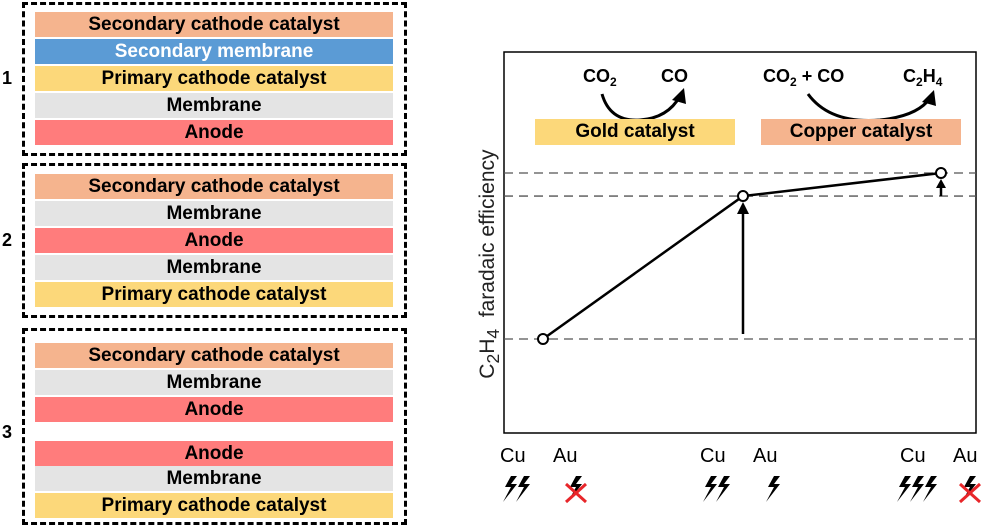  I want to click on stack-1-layer-4: Membrane, so click(214, 105).